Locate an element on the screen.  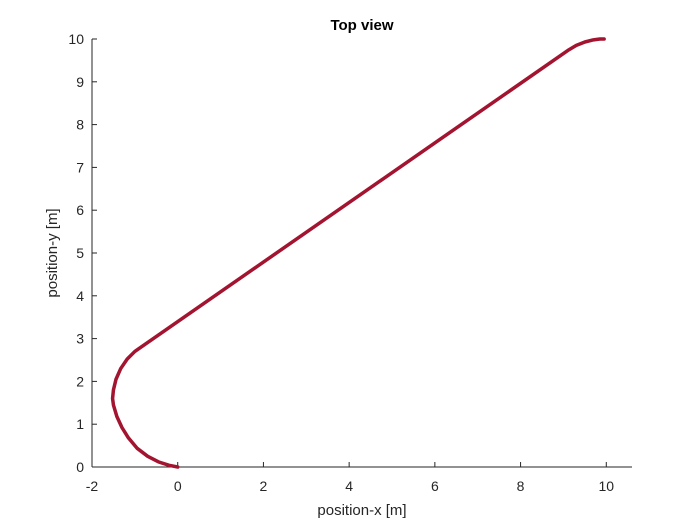
y-tick-label: 3 is located at coordinates (80, 339).